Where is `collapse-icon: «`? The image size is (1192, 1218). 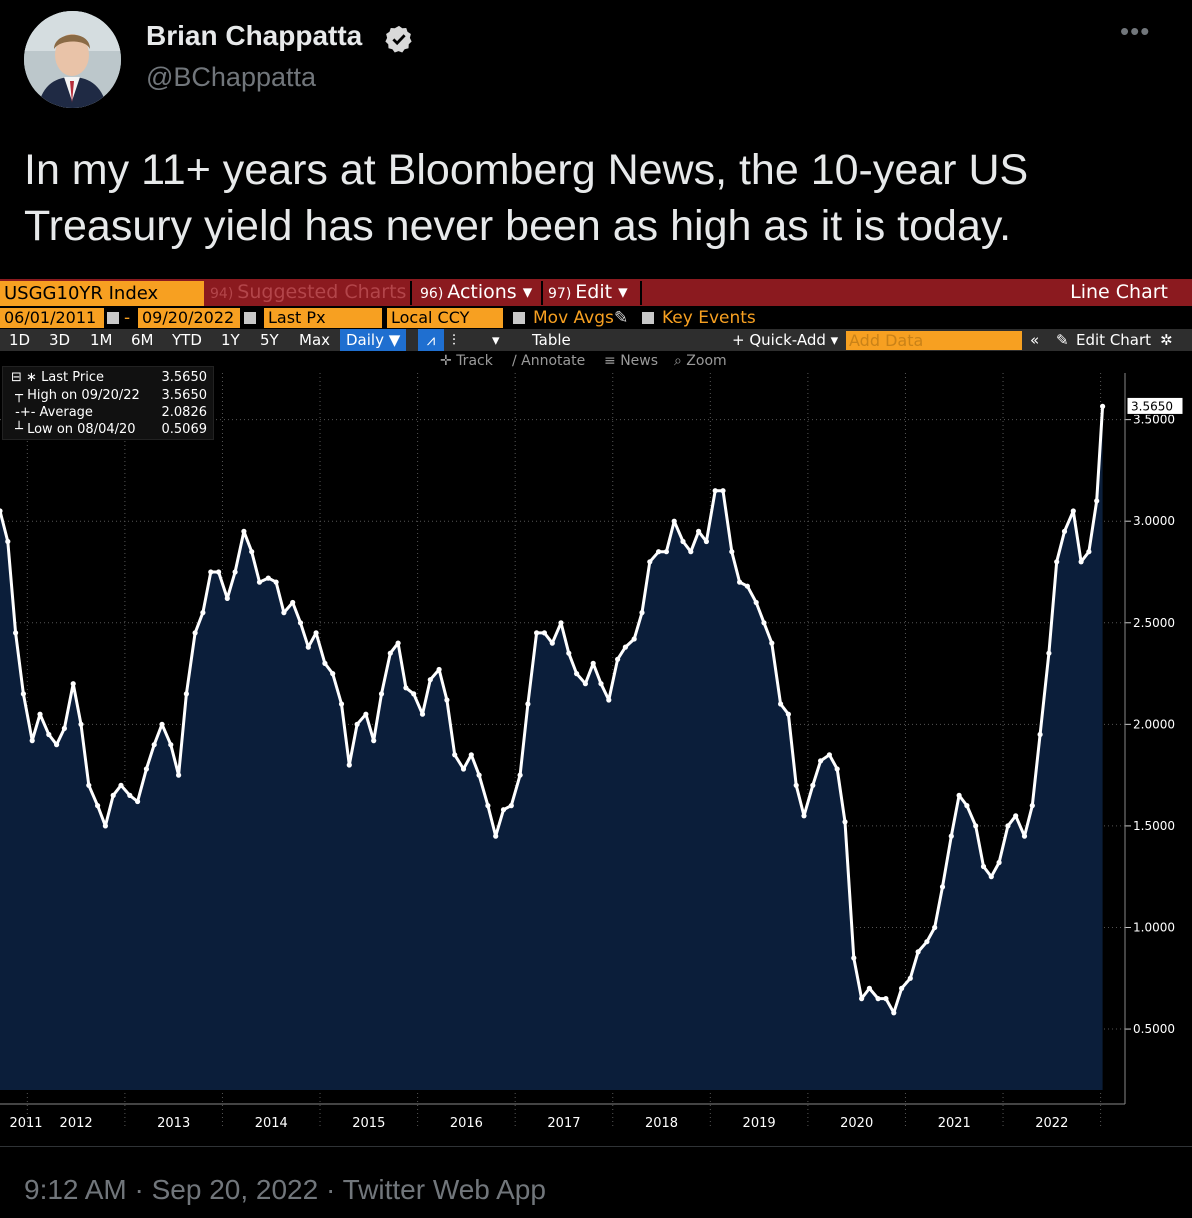 collapse-icon: « is located at coordinates (1035, 340).